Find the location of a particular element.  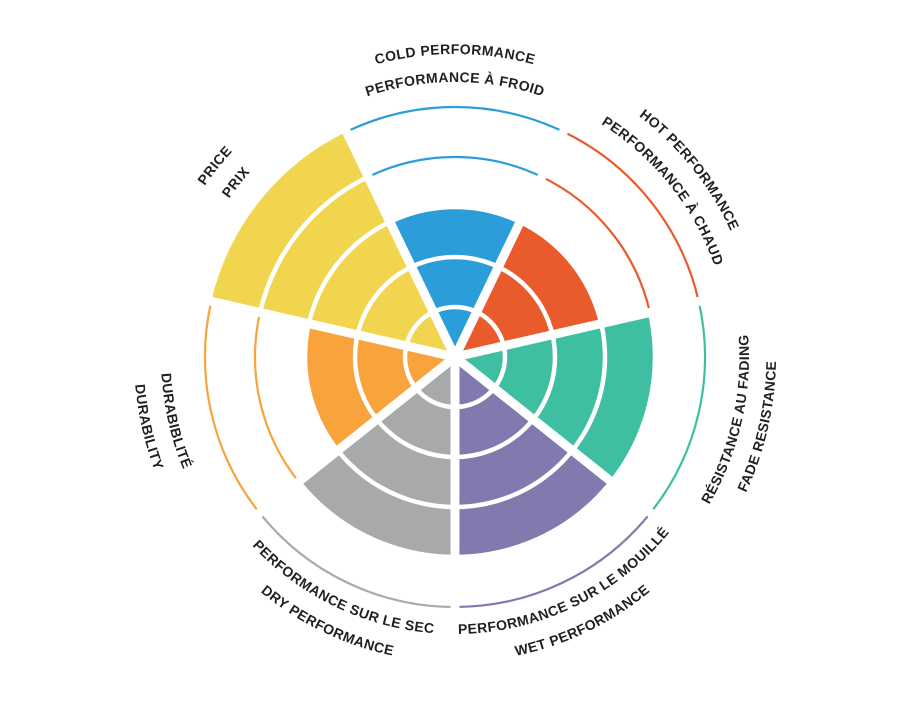

segment-price-label-line2: PRIX is located at coordinates (235, 181).